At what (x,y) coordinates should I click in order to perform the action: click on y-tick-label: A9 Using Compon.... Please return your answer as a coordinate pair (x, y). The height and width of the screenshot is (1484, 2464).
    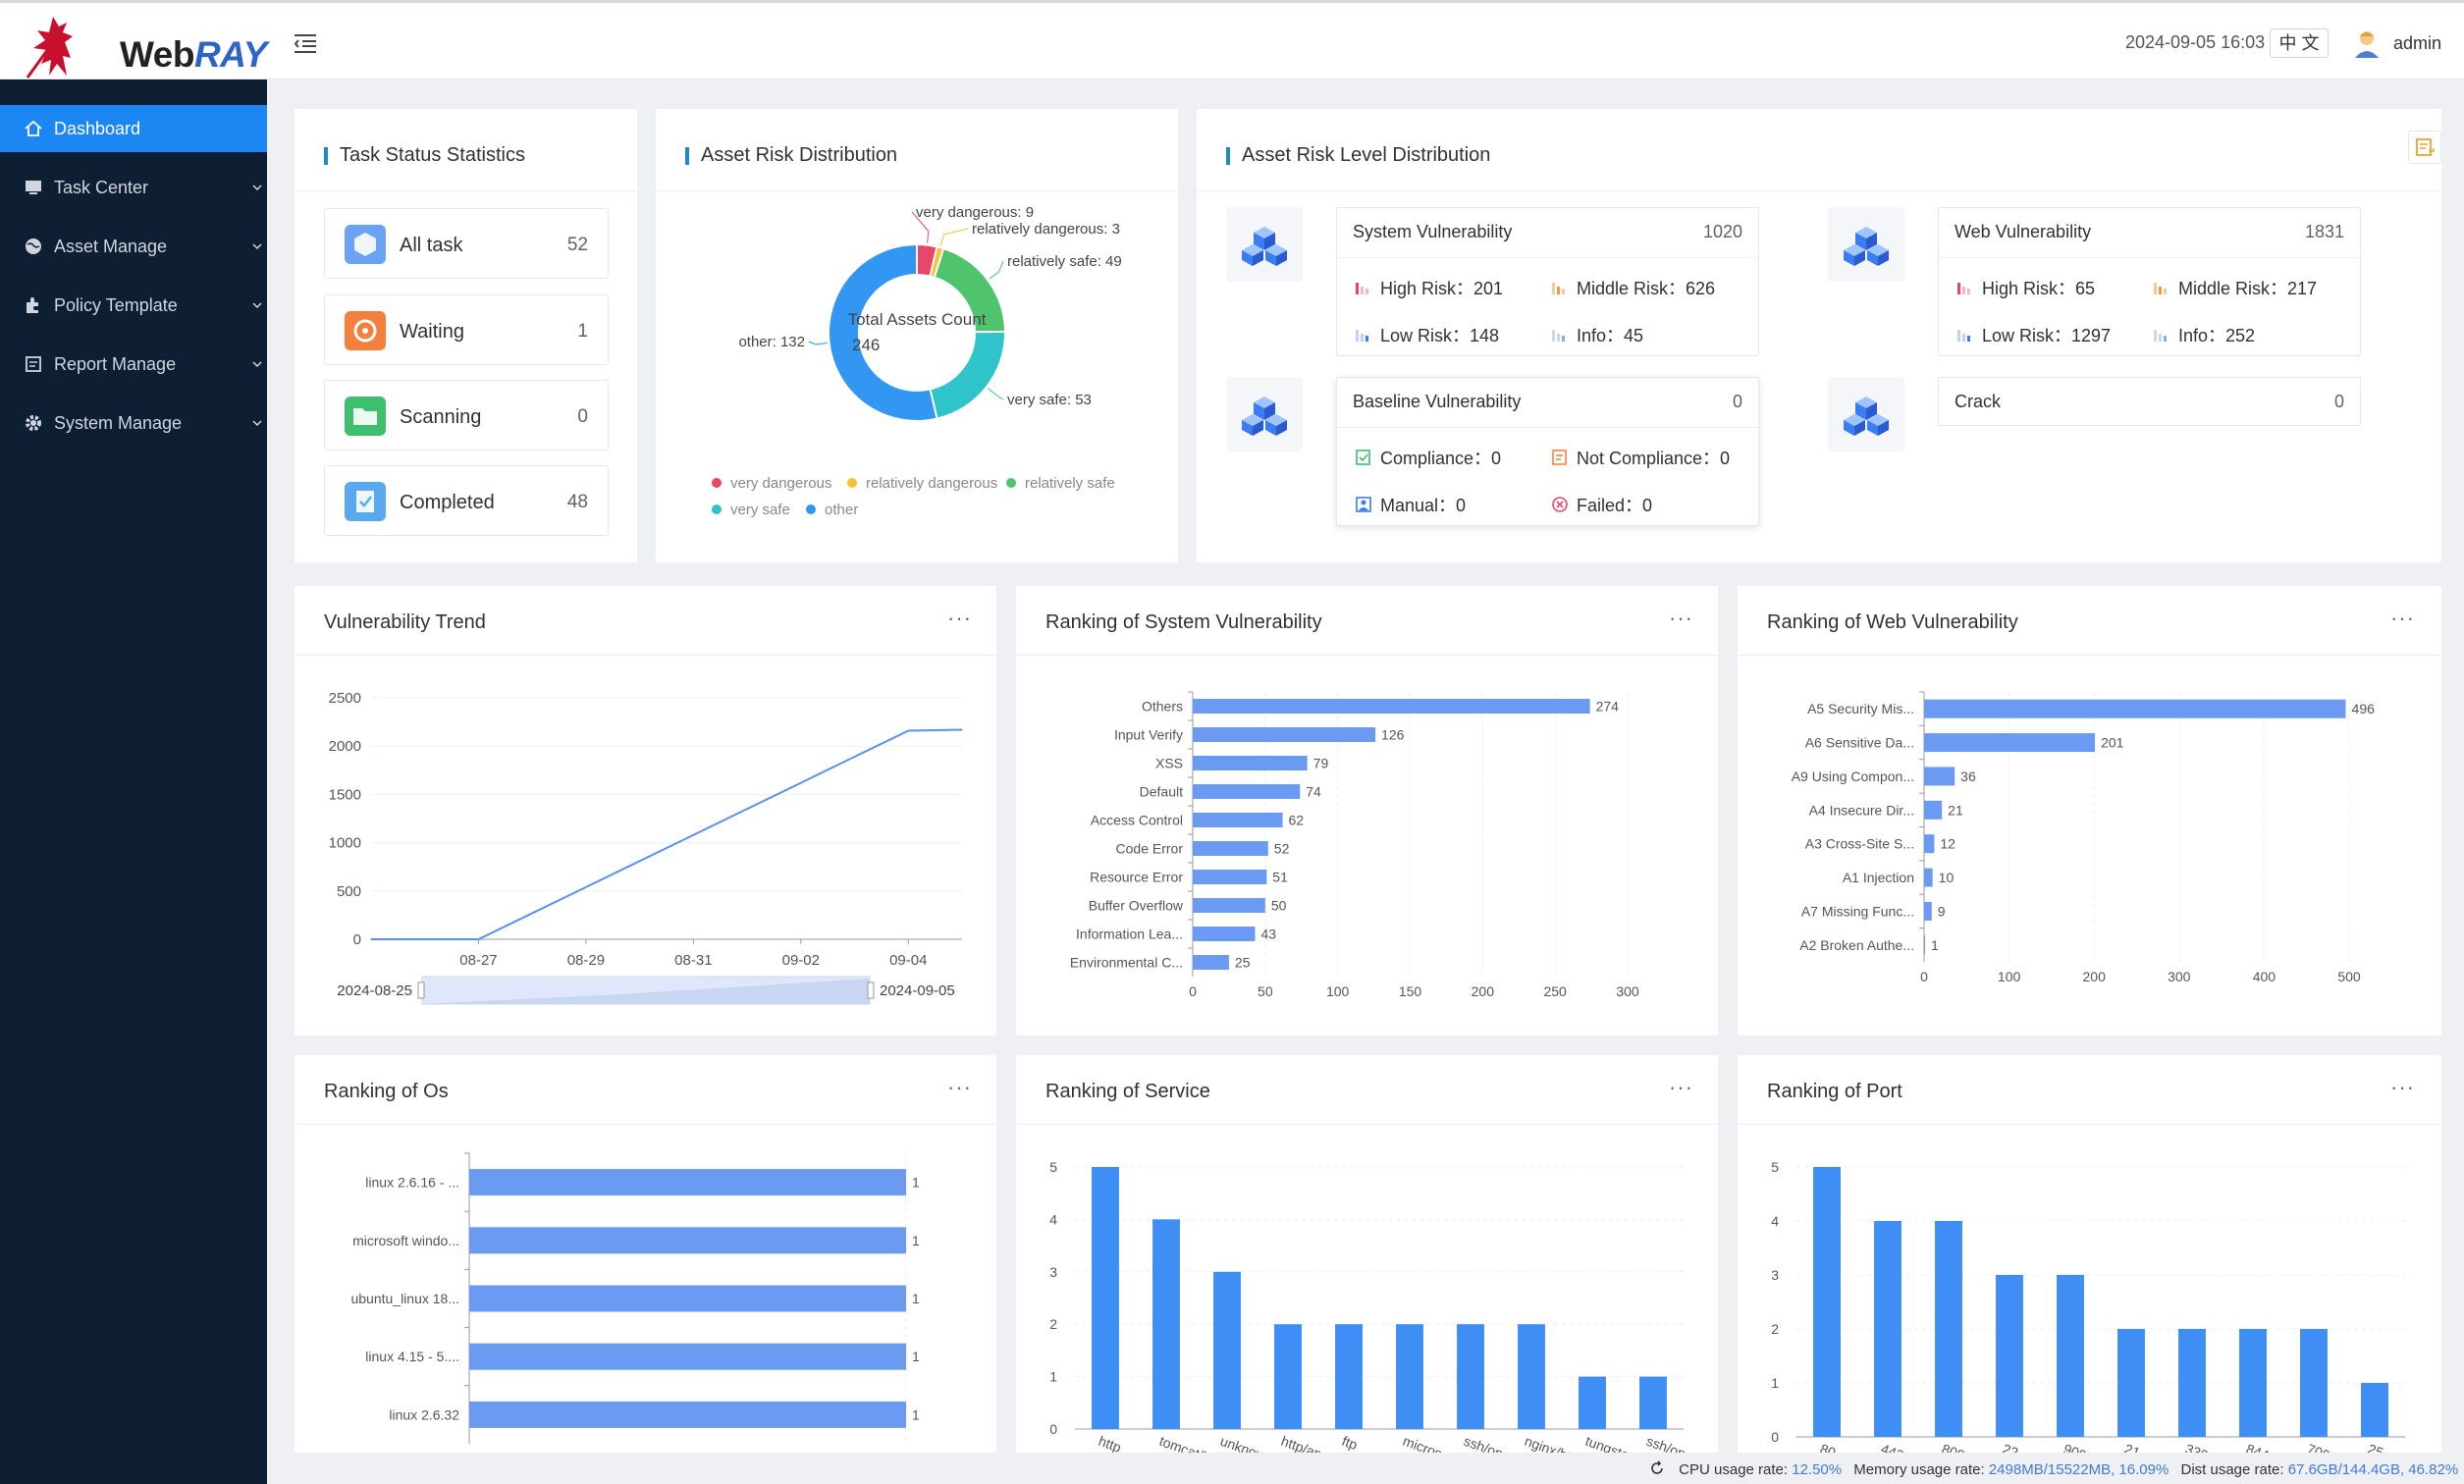
    Looking at the image, I should click on (1853, 776).